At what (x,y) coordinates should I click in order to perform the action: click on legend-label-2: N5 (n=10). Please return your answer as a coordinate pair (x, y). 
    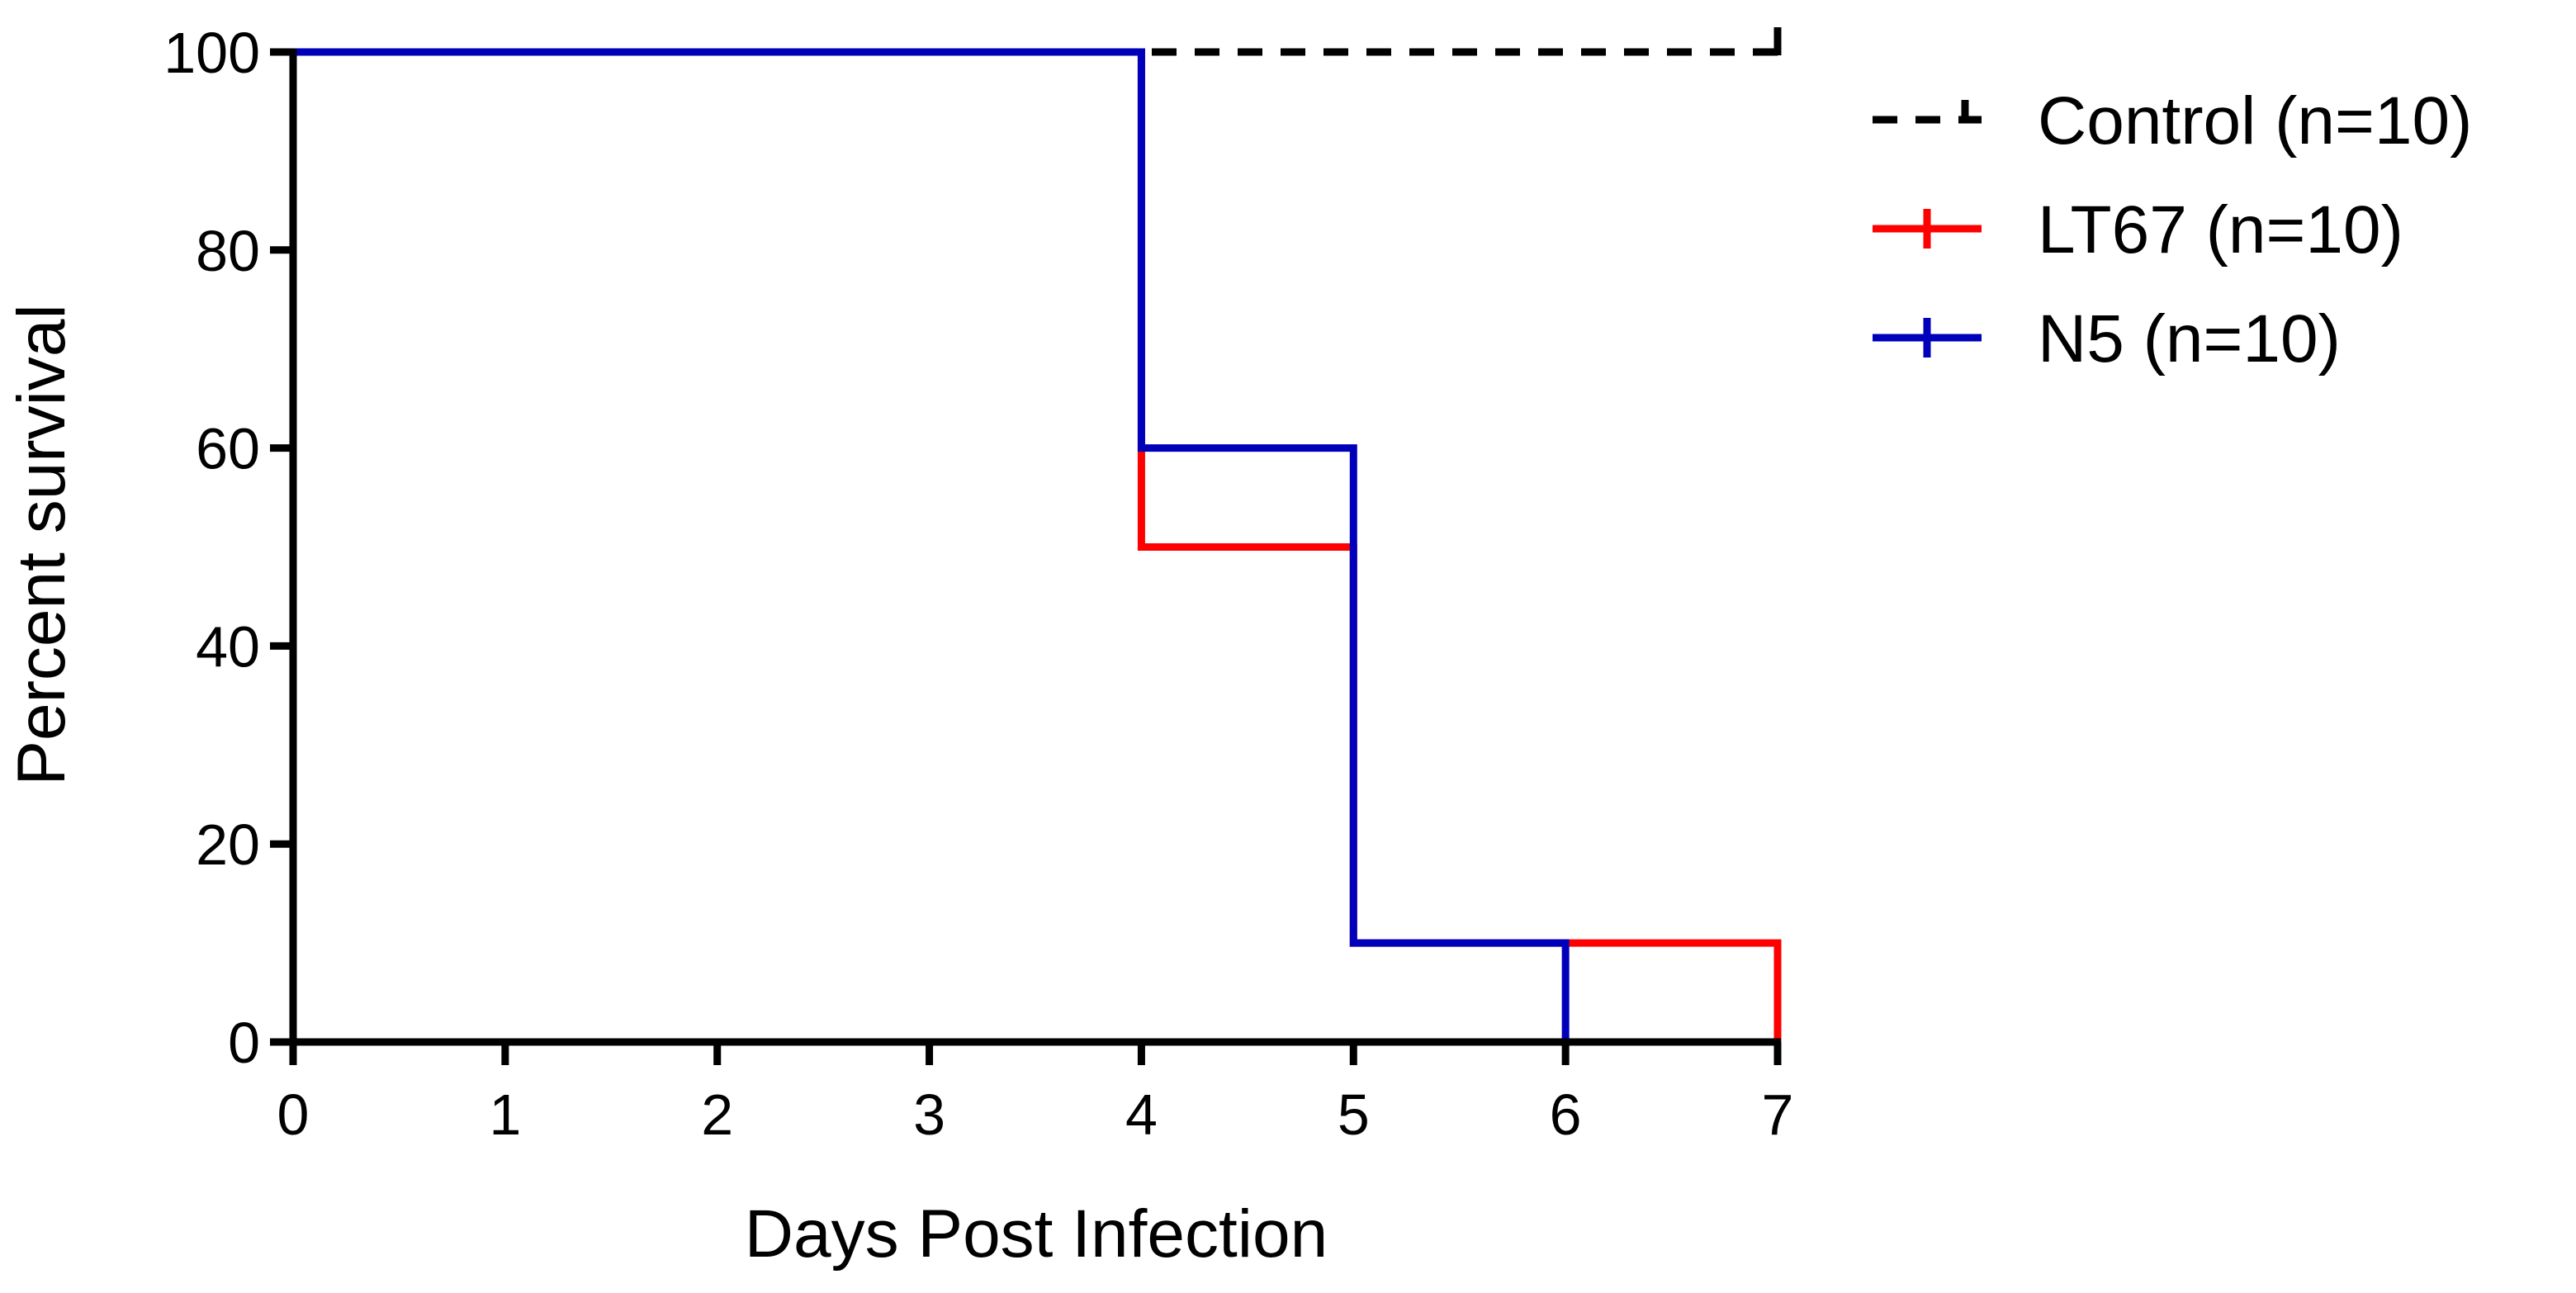
    Looking at the image, I should click on (2189, 339).